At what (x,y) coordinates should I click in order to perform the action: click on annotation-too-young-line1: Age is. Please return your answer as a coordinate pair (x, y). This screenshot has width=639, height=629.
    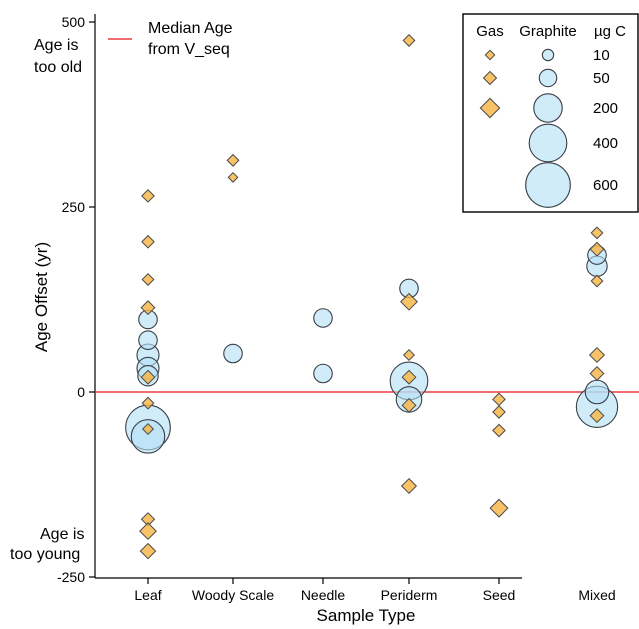
    Looking at the image, I should click on (62, 534).